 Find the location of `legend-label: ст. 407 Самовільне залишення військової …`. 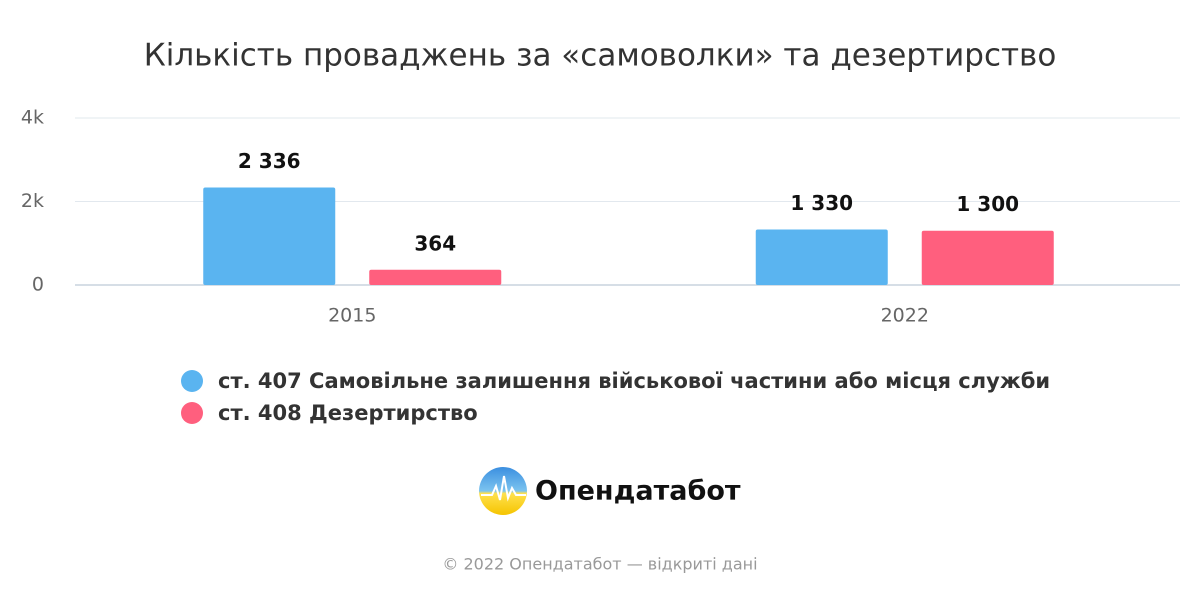

legend-label: ст. 407 Самовільне залишення військової … is located at coordinates (634, 381).